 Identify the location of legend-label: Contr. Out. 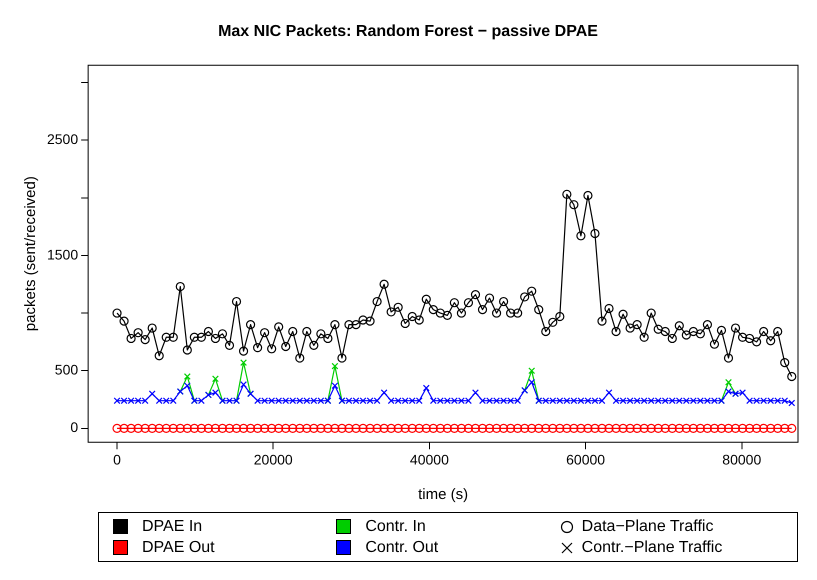
(401, 548).